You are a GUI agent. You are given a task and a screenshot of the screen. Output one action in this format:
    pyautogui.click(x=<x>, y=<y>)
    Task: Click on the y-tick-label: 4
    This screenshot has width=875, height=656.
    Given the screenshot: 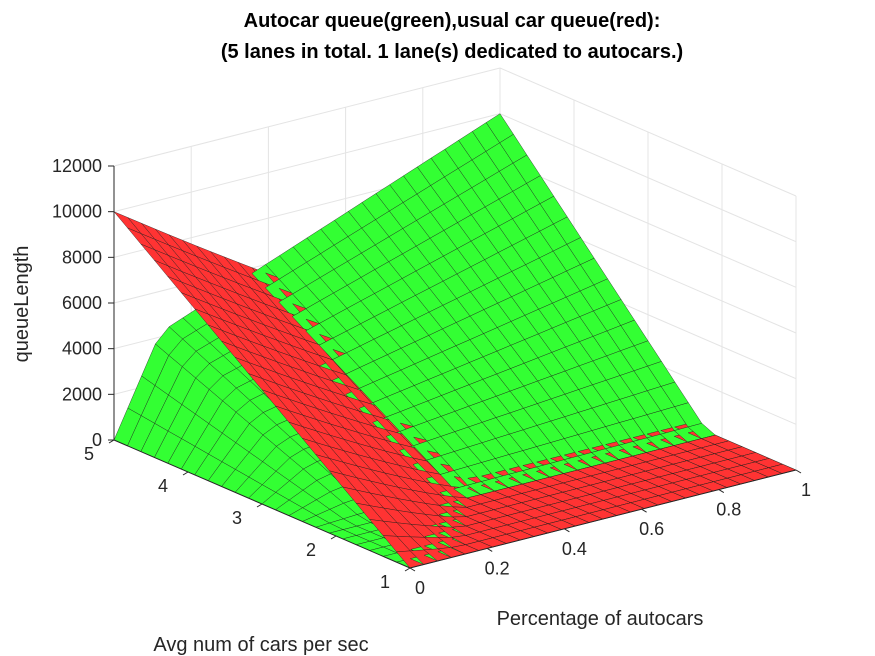 What is the action you would take?
    pyautogui.click(x=163, y=486)
    